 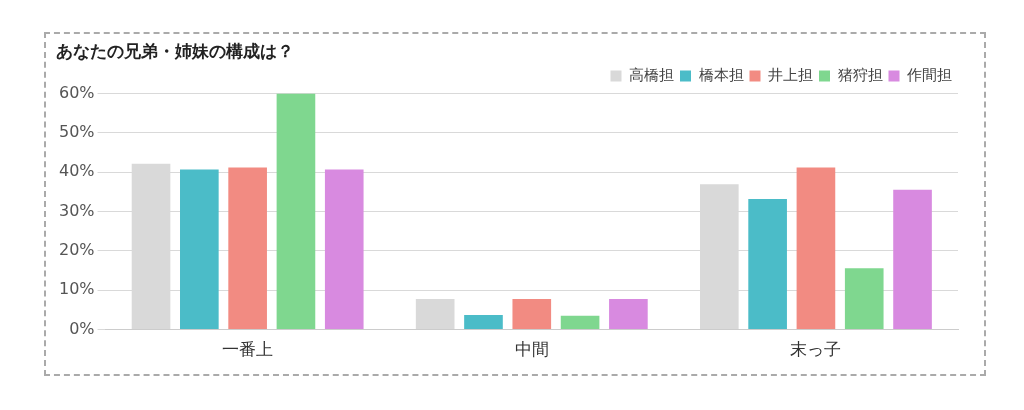 I want to click on legend-label: 高橋担, so click(x=651, y=74).